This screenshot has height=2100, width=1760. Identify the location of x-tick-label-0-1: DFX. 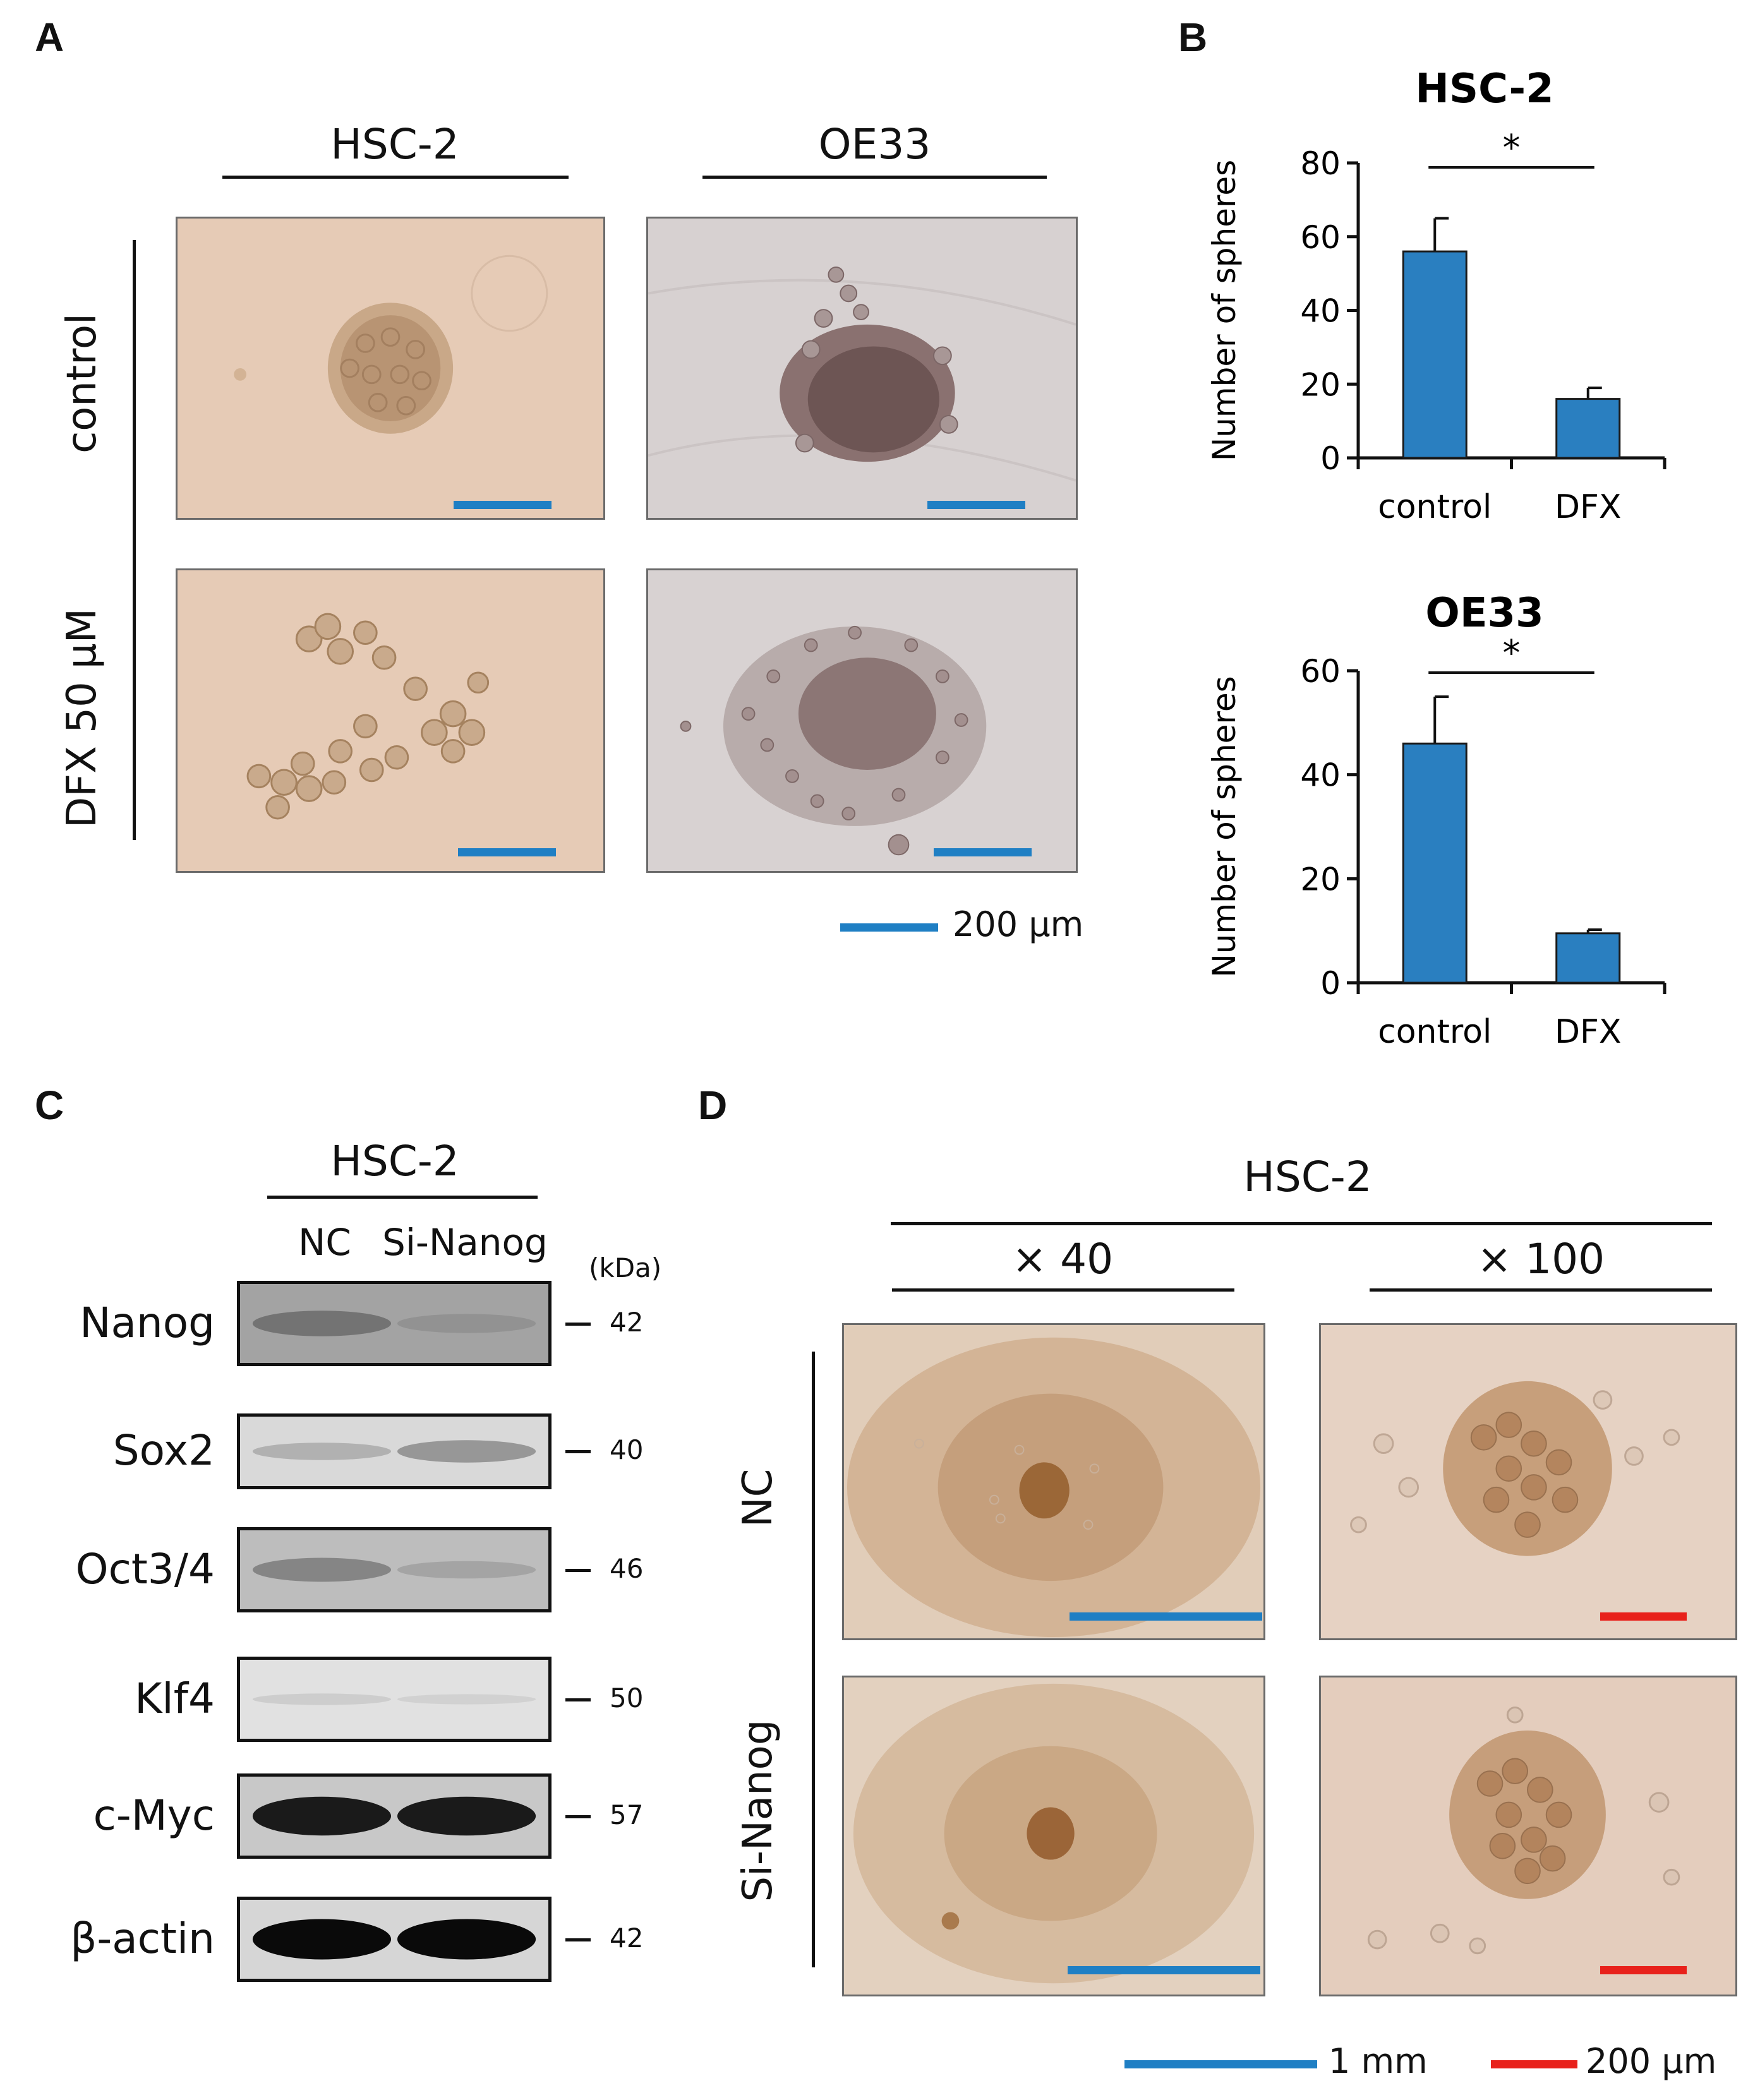
(1588, 507).